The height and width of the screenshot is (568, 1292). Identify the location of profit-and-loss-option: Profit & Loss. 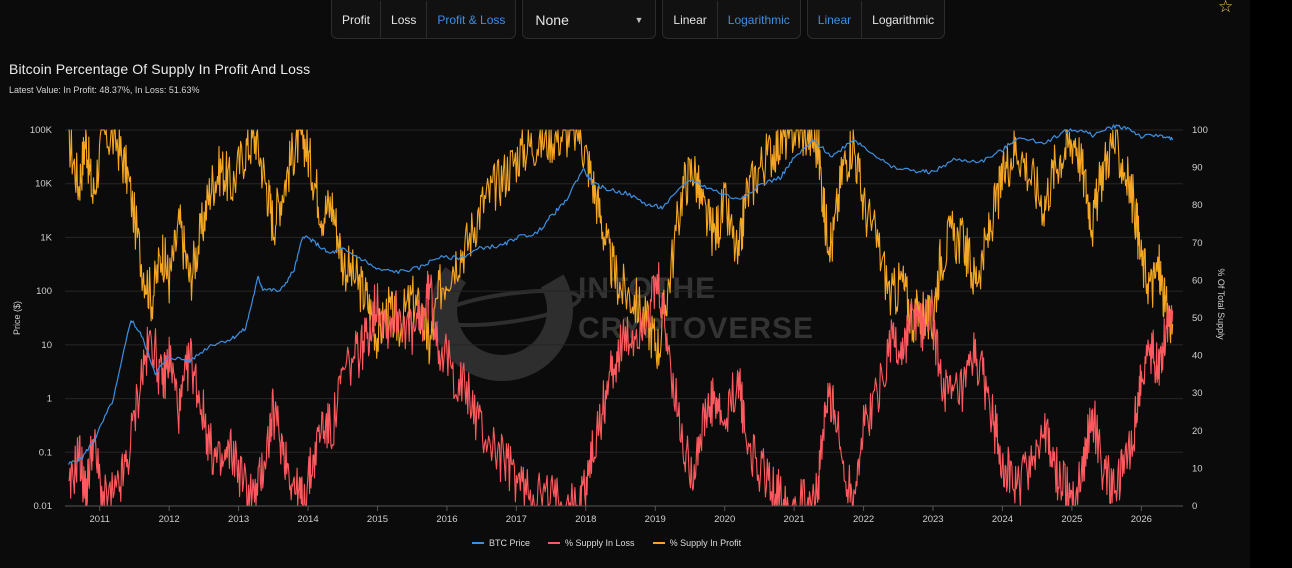
(471, 19).